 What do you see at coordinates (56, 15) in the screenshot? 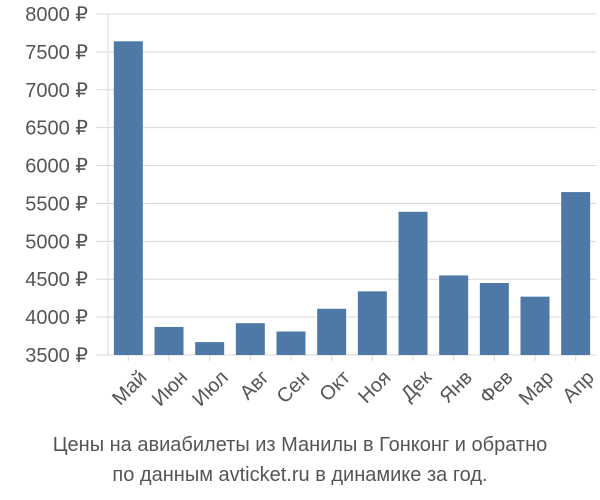
I see `y-tick-label: 8000 ₽` at bounding box center [56, 15].